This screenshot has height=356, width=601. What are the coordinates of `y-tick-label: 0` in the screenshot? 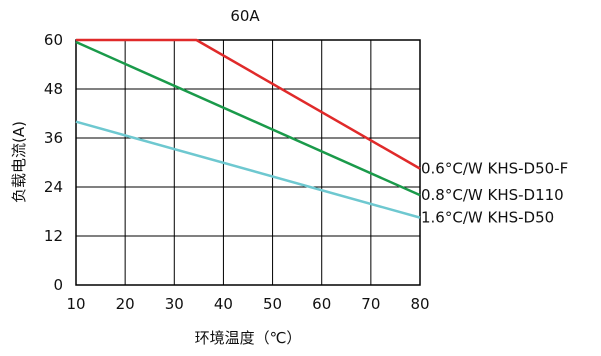 It's located at (58, 285).